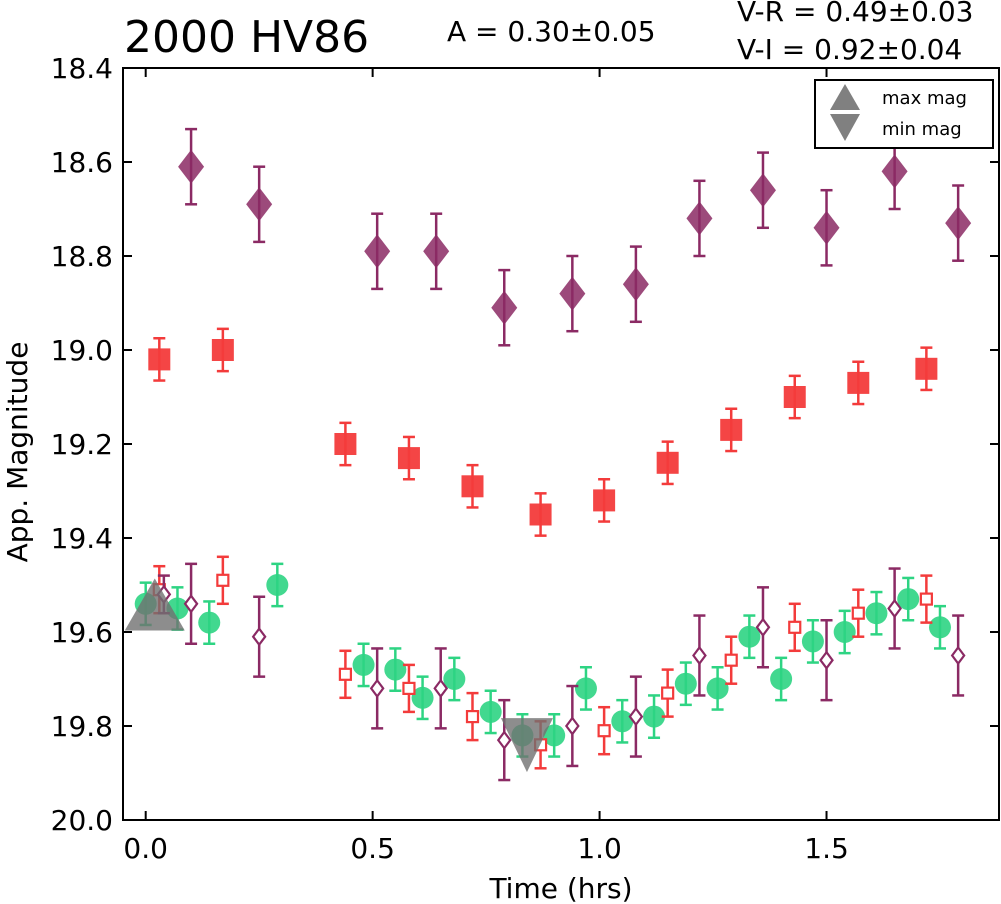 The image size is (1001, 904). What do you see at coordinates (82, 350) in the screenshot?
I see `y-tick-label: 19.0` at bounding box center [82, 350].